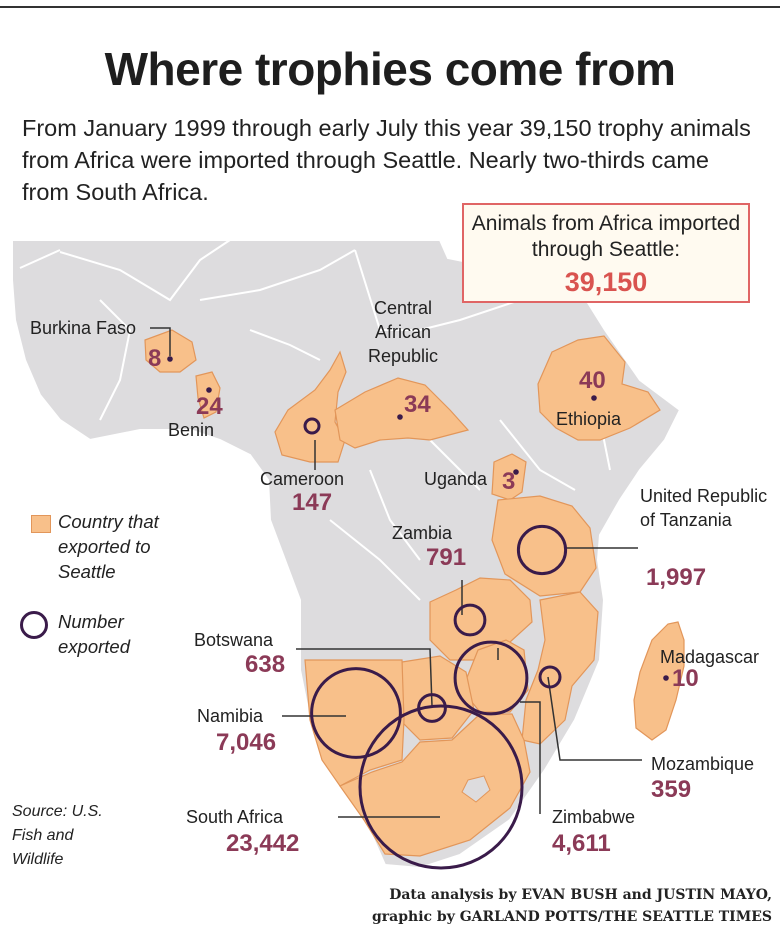 This screenshot has height=930, width=780. I want to click on car-dot, so click(400, 417).